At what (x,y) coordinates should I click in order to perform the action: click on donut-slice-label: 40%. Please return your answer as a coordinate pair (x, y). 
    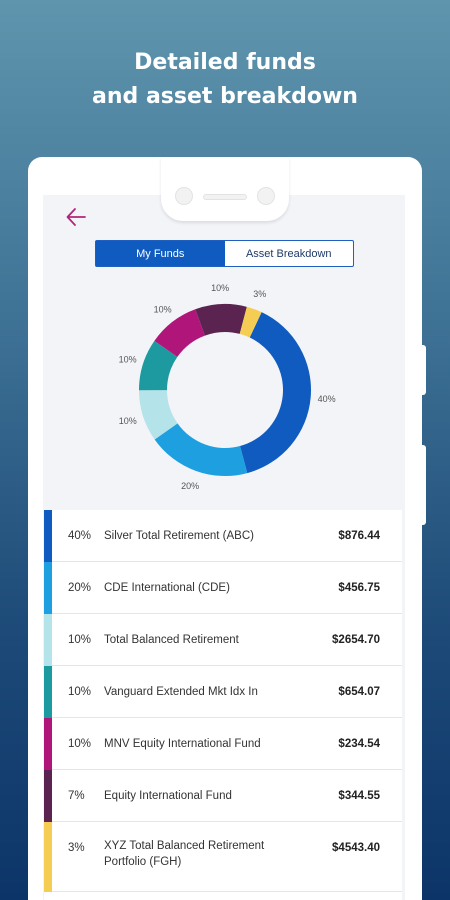
    Looking at the image, I should click on (327, 399).